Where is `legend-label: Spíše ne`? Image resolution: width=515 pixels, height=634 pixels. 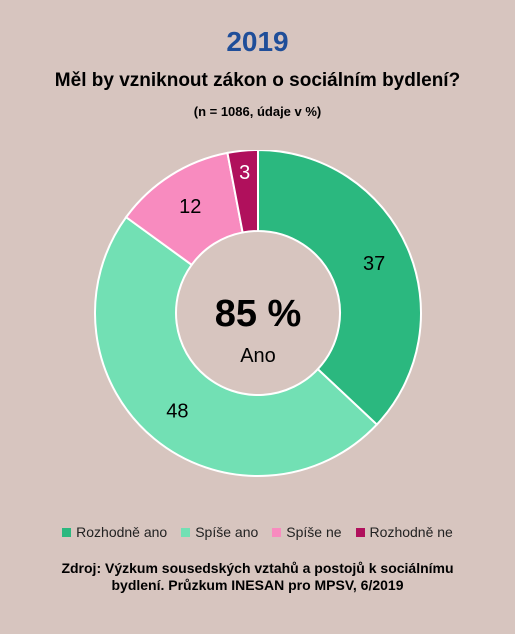
legend-label: Spíše ne is located at coordinates (314, 532).